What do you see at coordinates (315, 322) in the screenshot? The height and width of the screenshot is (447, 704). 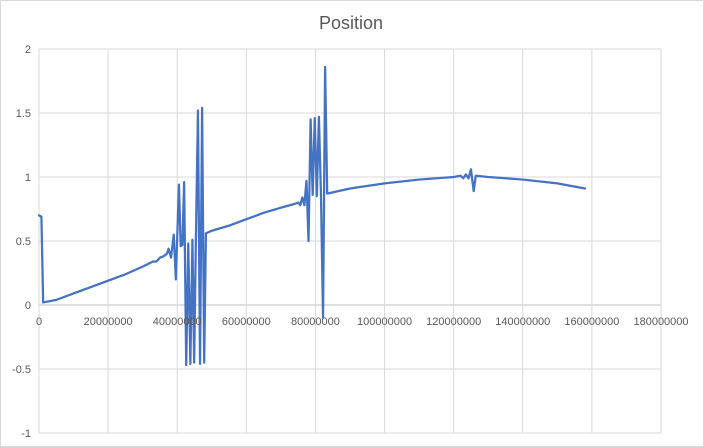 I see `x-tick-label: 80000000` at bounding box center [315, 322].